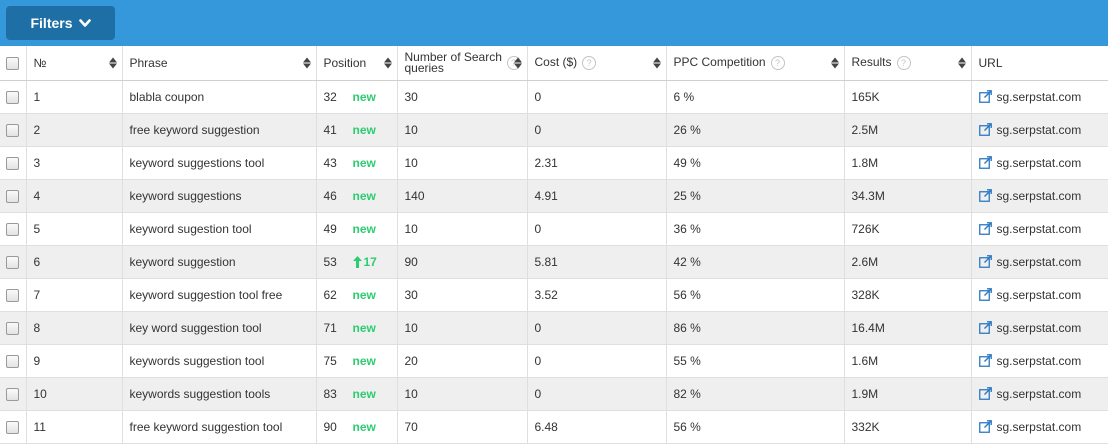 The height and width of the screenshot is (444, 1108). I want to click on results-cell: 332K, so click(908, 427).